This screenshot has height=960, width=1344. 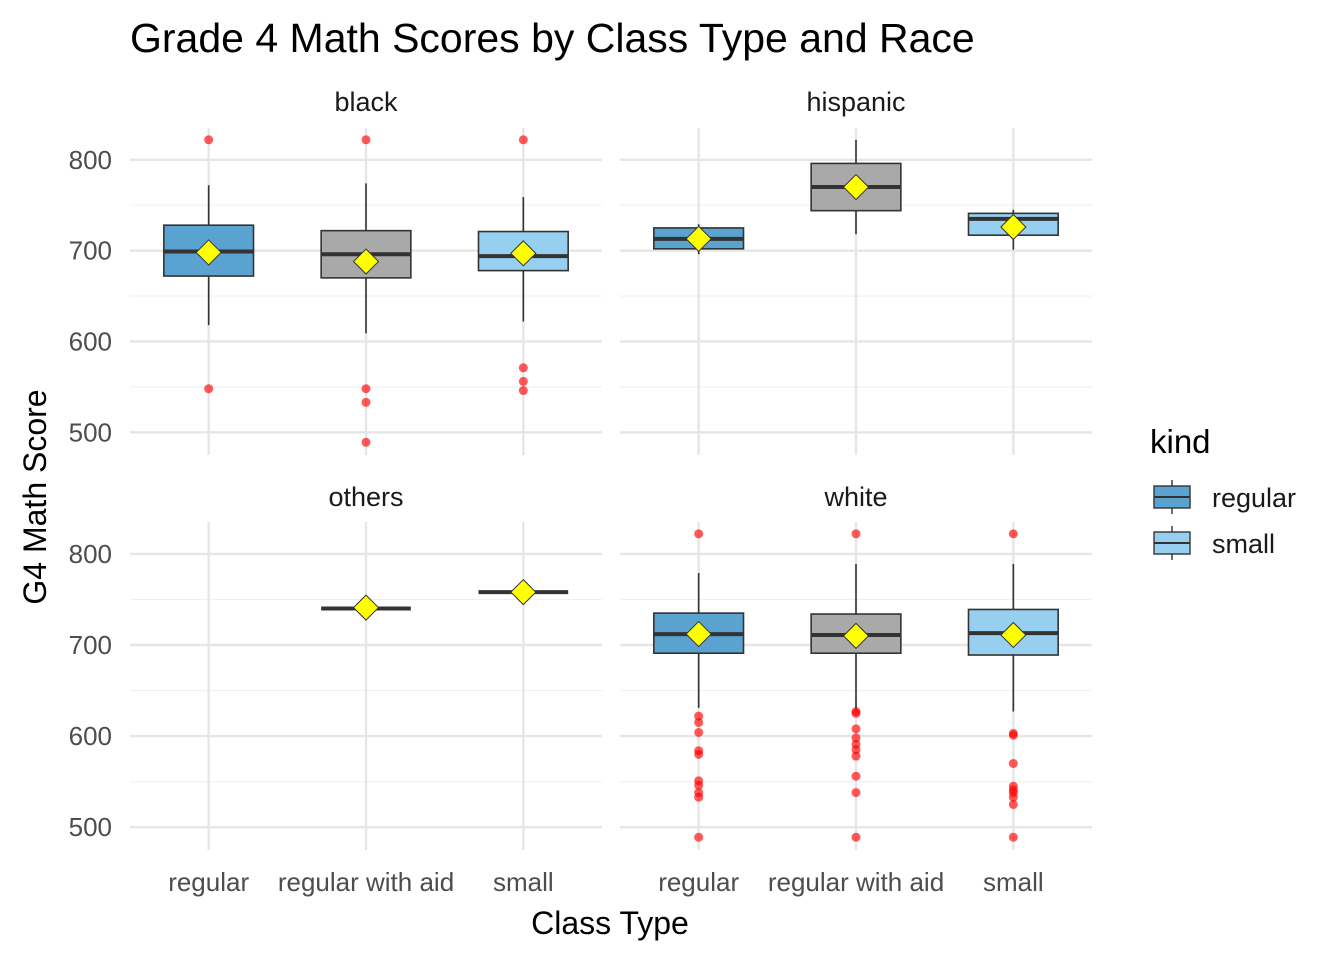 I want to click on facet-label: white, so click(x=855, y=497).